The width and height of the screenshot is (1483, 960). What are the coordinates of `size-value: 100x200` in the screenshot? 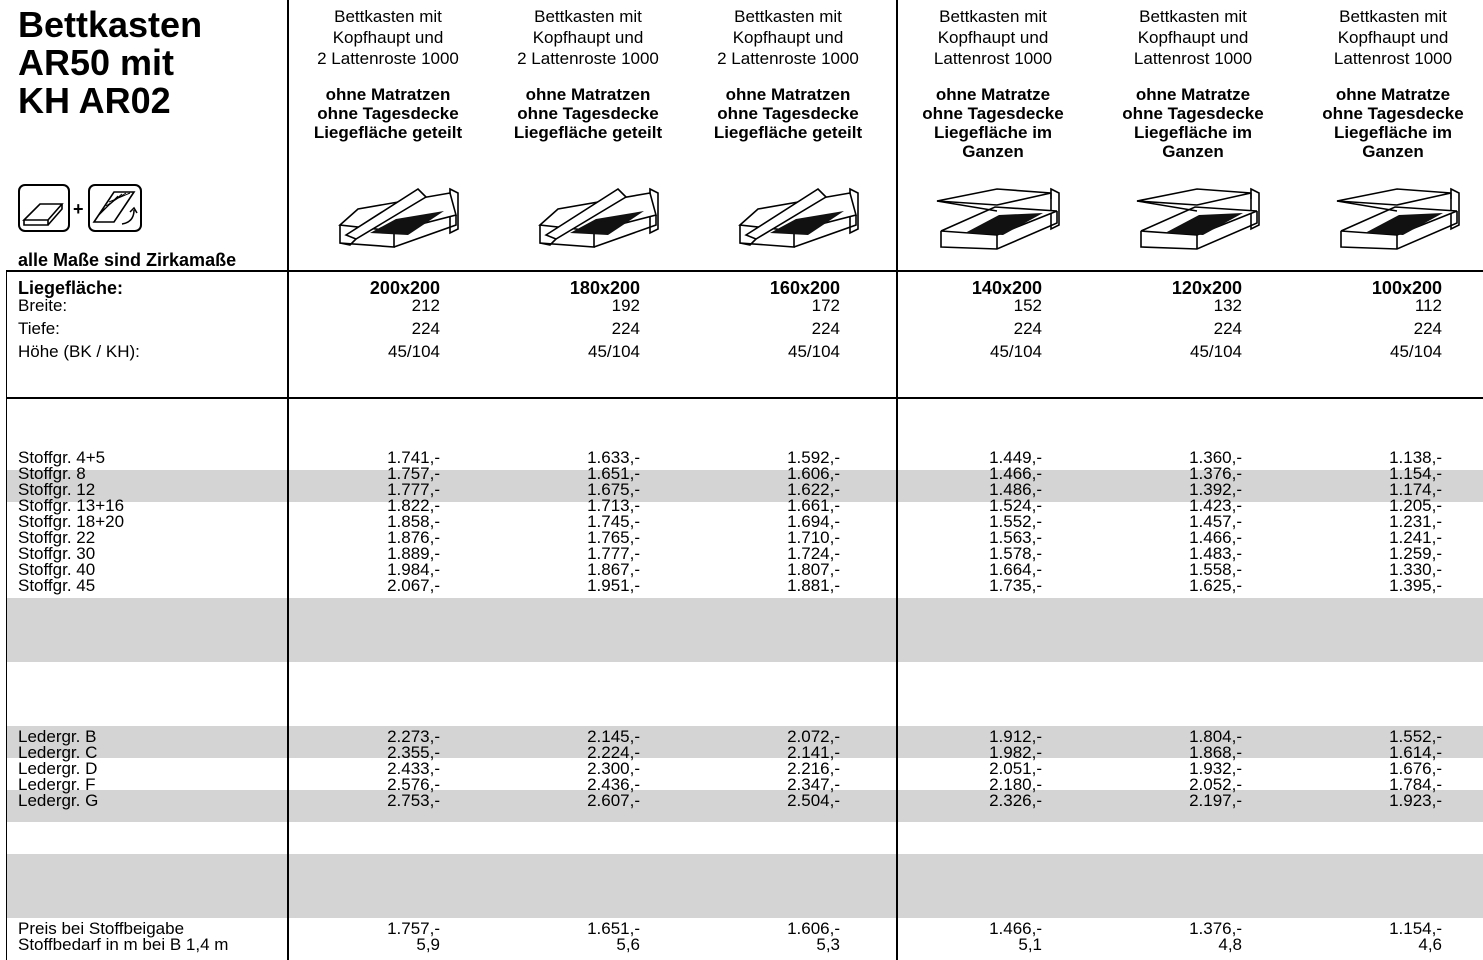 It's located at (1406, 288).